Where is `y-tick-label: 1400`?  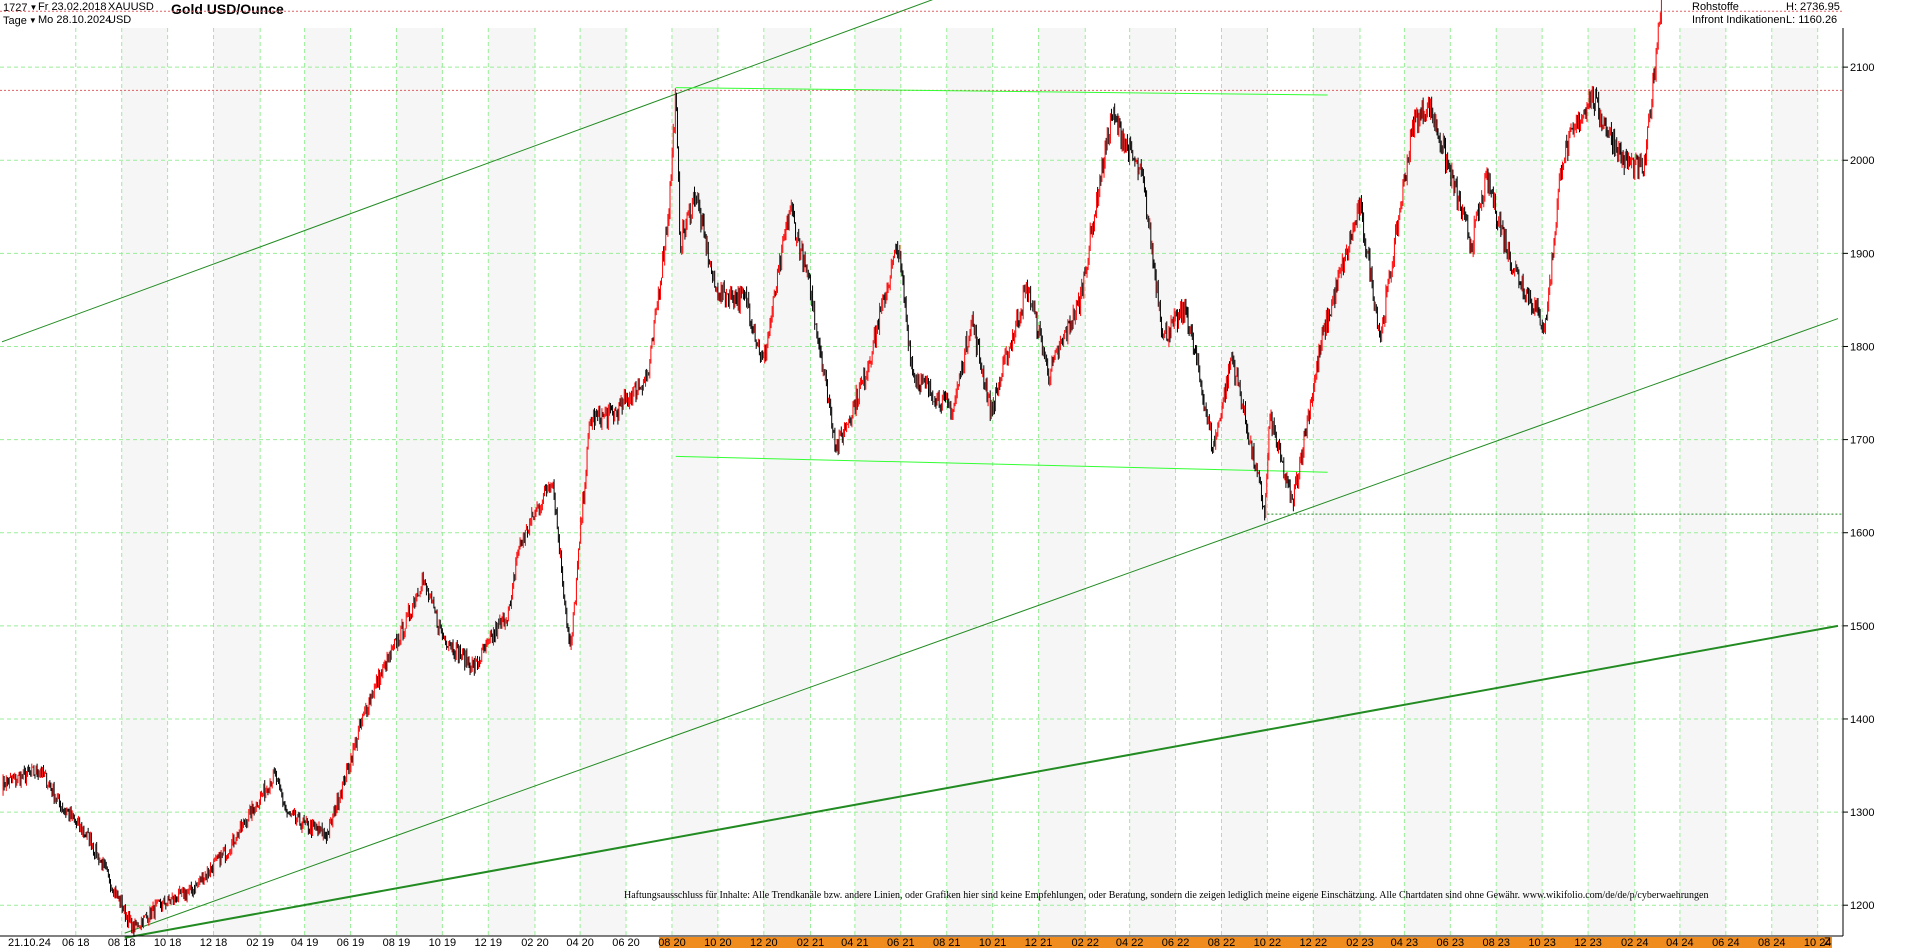
y-tick-label: 1400 is located at coordinates (1862, 720).